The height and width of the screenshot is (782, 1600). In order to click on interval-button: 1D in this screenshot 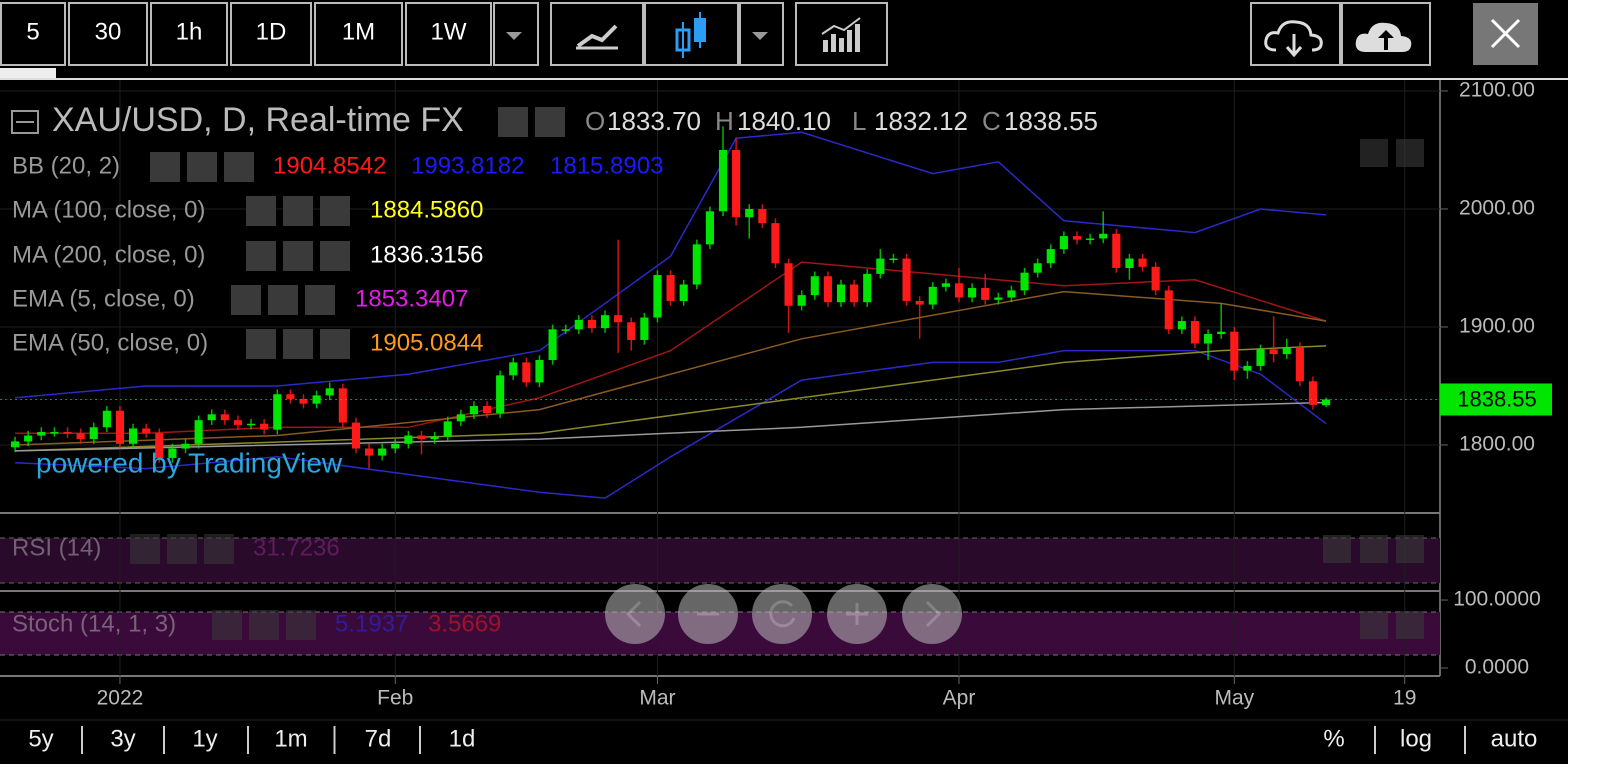, I will do `click(271, 34)`.